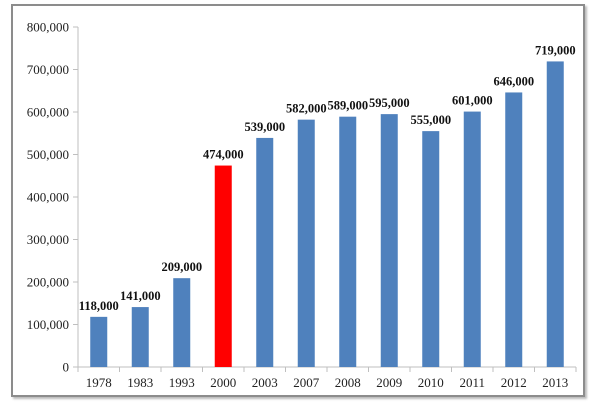 This screenshot has height=409, width=600. I want to click on data-label-1978: 118,000, so click(99, 306).